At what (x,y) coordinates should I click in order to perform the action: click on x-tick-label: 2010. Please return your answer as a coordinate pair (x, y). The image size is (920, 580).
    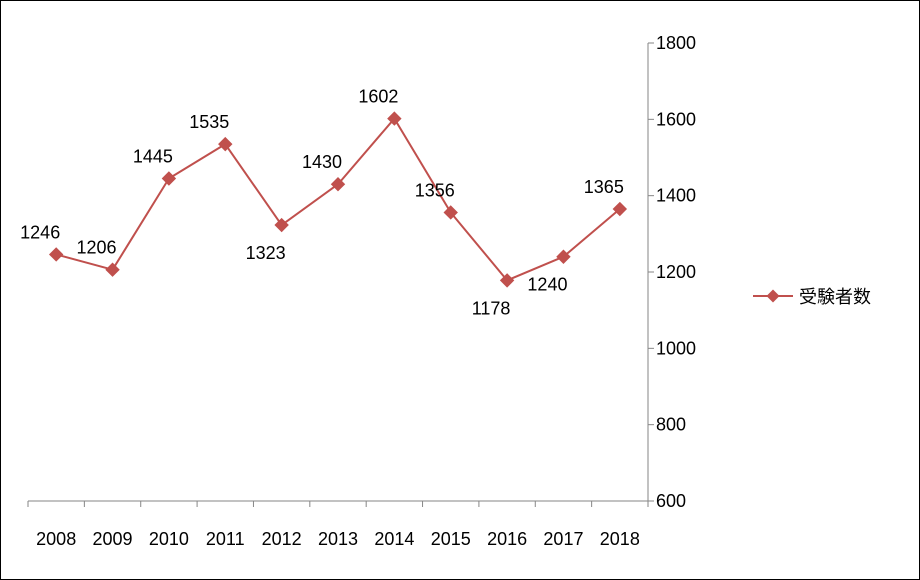
    Looking at the image, I should click on (169, 539).